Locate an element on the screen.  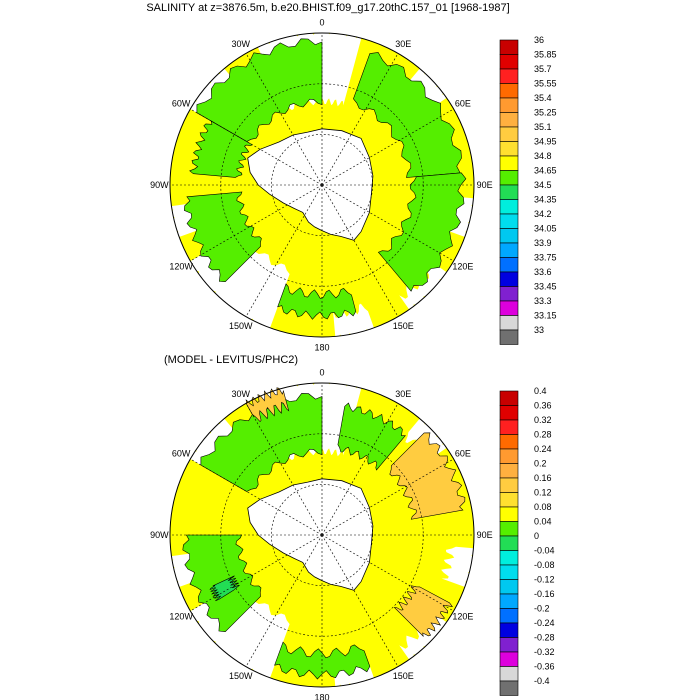
longitude-label: 150E is located at coordinates (403, 326).